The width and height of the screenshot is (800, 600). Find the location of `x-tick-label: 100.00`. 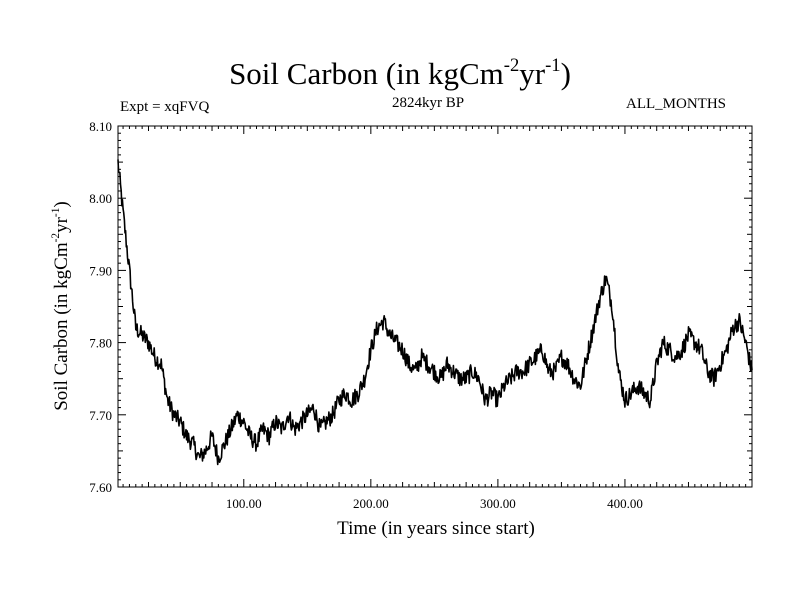

x-tick-label: 100.00 is located at coordinates (244, 503).